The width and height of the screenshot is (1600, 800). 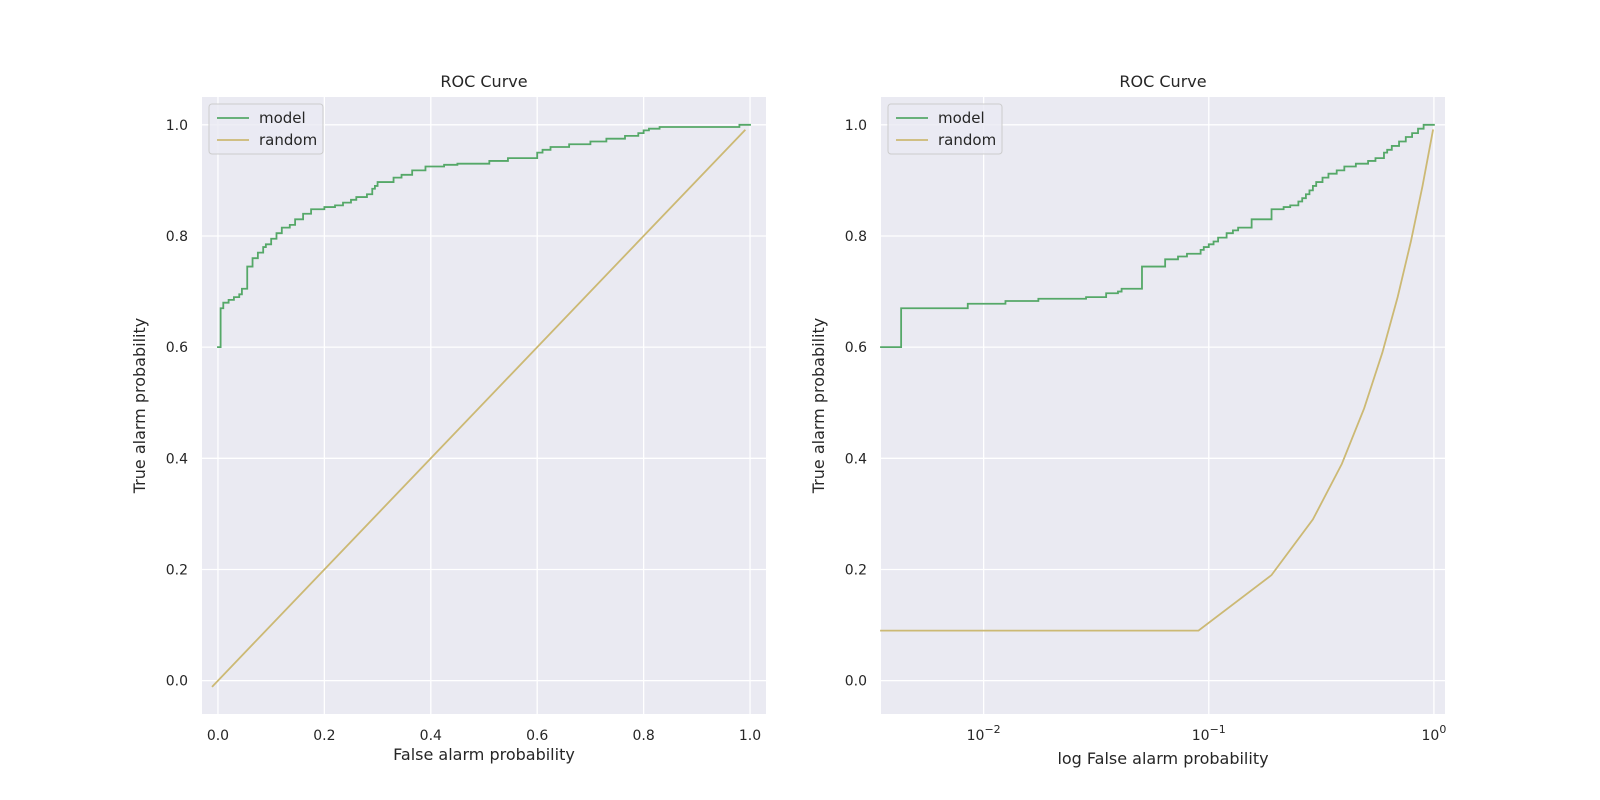 What do you see at coordinates (961, 118) in the screenshot?
I see `chart-2-legend-model-label: model` at bounding box center [961, 118].